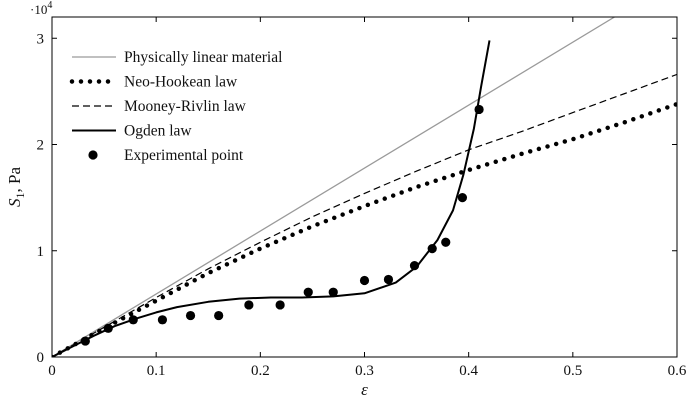 The height and width of the screenshot is (400, 691). I want to click on y-axis-multiplier: ·104, so click(41, 8).